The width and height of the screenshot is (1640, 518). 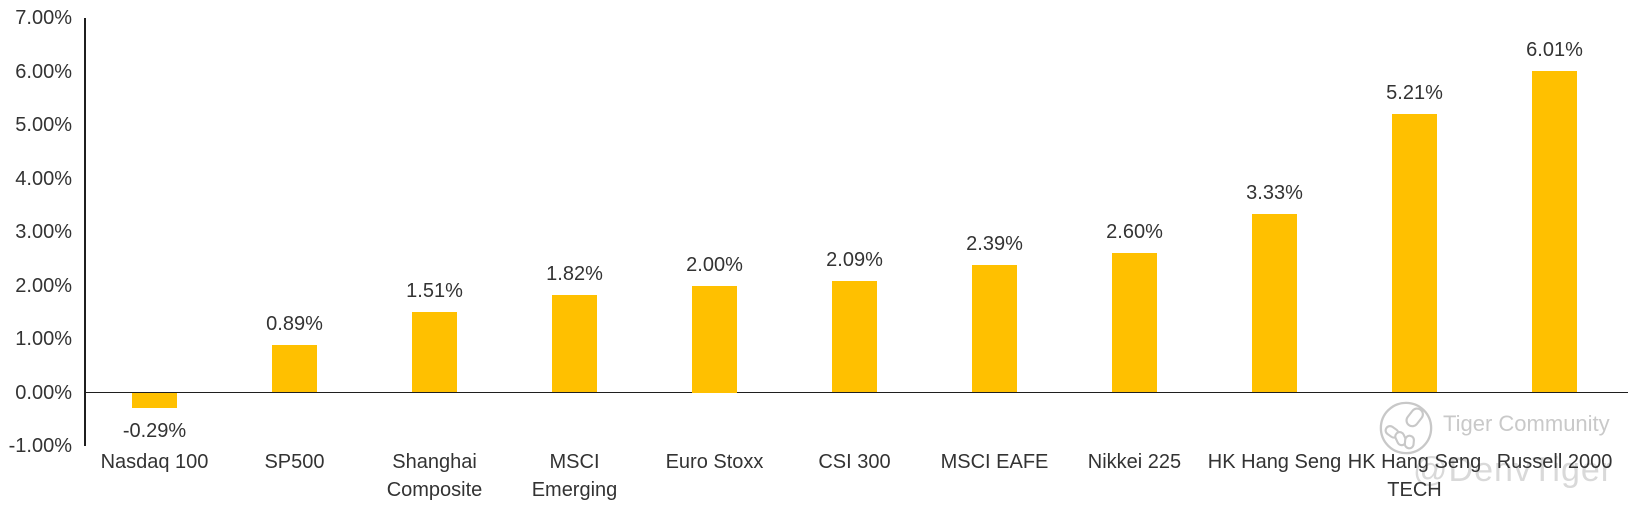 I want to click on bar-value-label: 6.01%, so click(x=1554, y=49).